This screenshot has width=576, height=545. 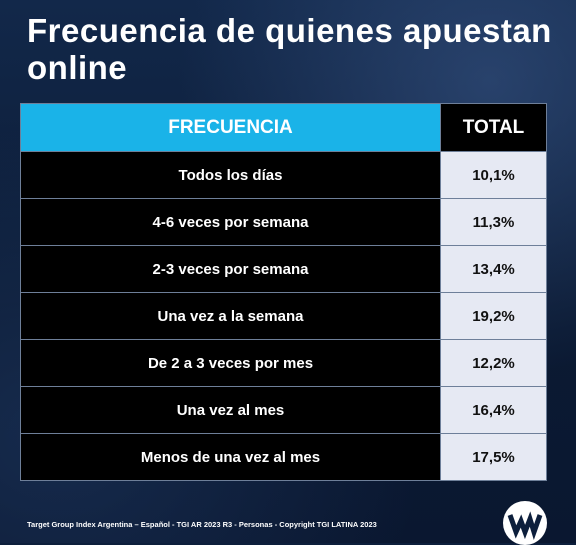 What do you see at coordinates (230, 127) in the screenshot?
I see `column-header-frecuencia: FRECUENCIA` at bounding box center [230, 127].